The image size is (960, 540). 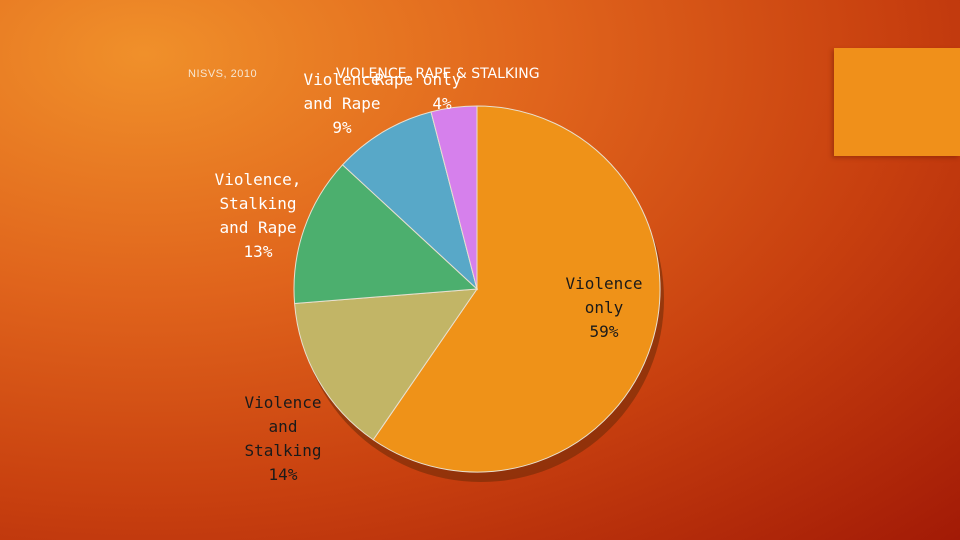 I want to click on slice-label-violence-stalking-rape: Violence, Stalking and Rape 13%, so click(x=258, y=215).